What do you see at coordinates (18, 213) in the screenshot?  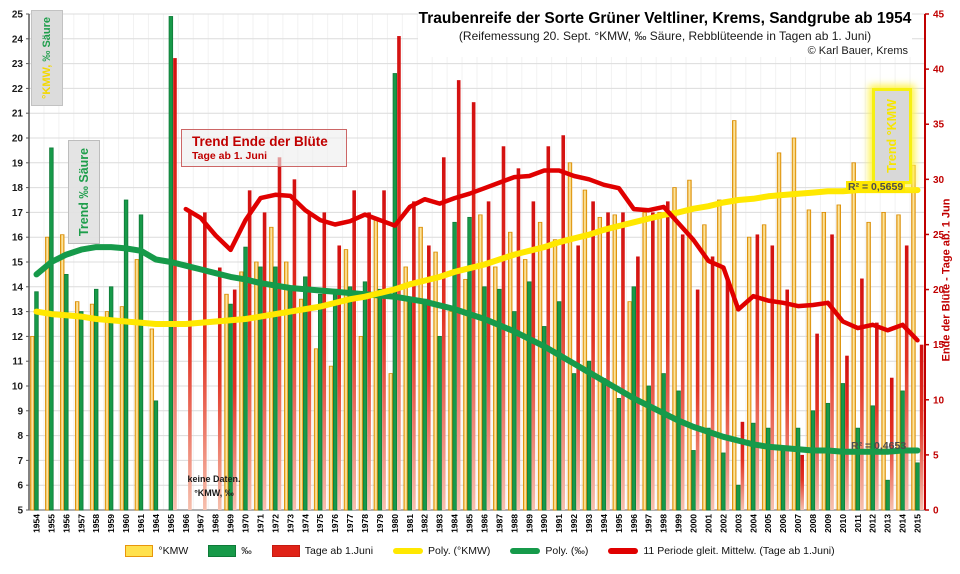 I see `svg-text: 17` at bounding box center [18, 213].